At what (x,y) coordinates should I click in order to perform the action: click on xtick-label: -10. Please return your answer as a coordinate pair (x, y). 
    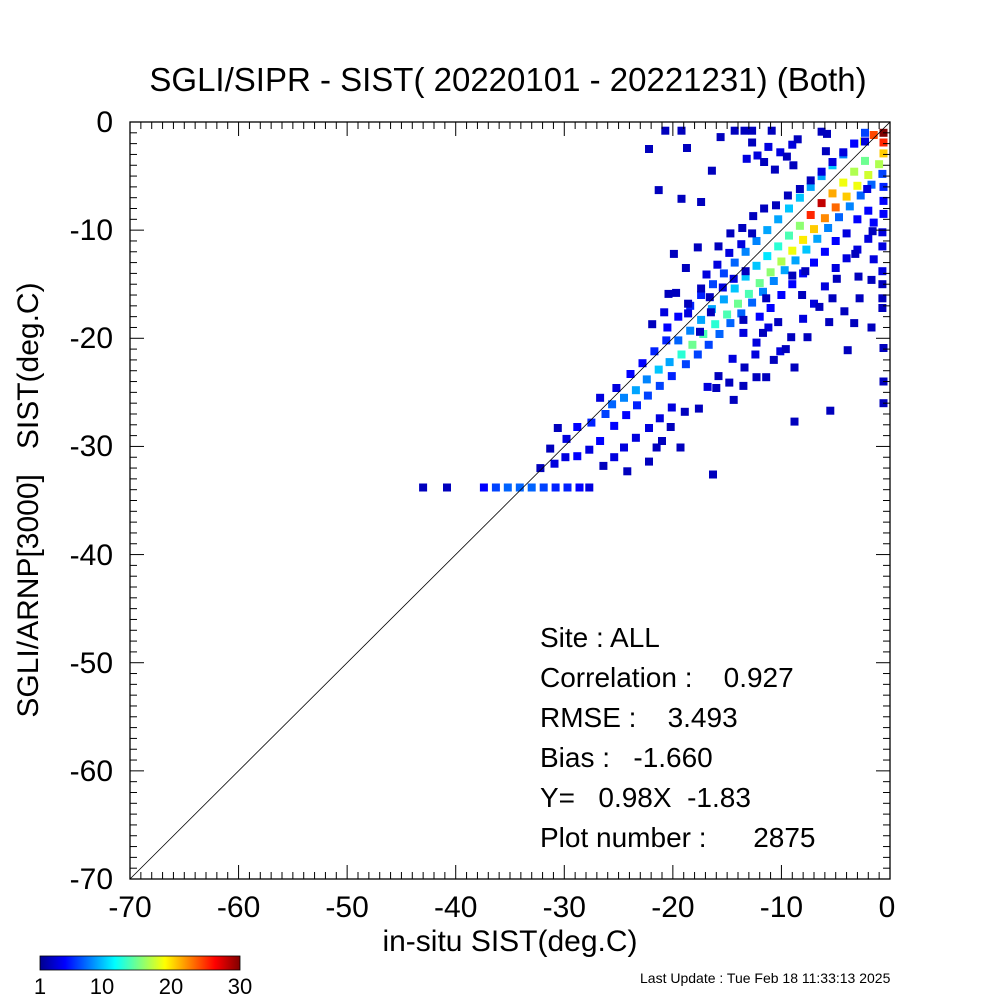
    Looking at the image, I should click on (781, 907).